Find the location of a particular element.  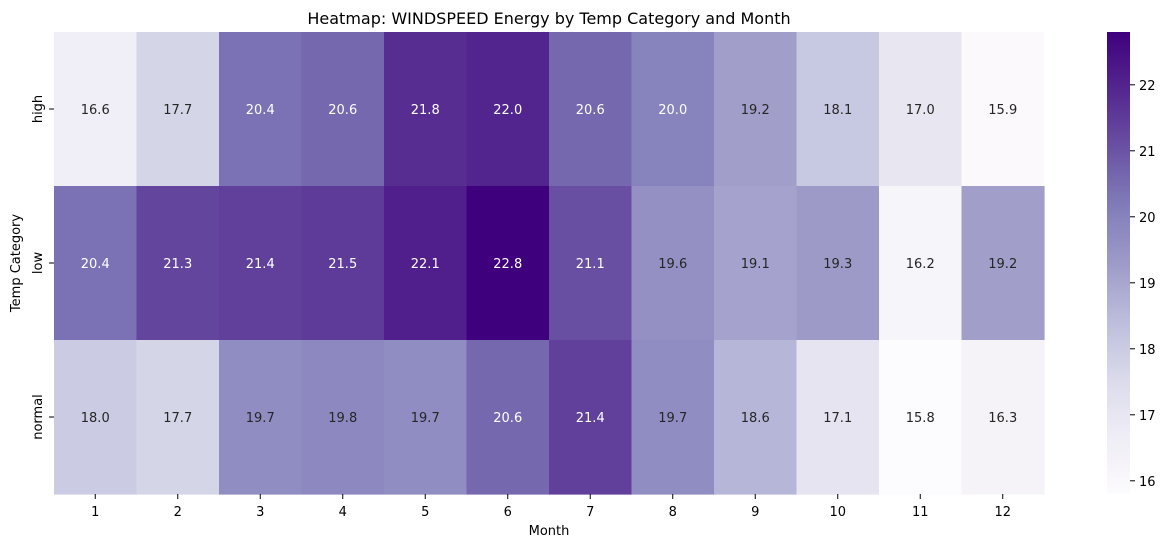

cell-value-label: 21.1 is located at coordinates (590, 264).